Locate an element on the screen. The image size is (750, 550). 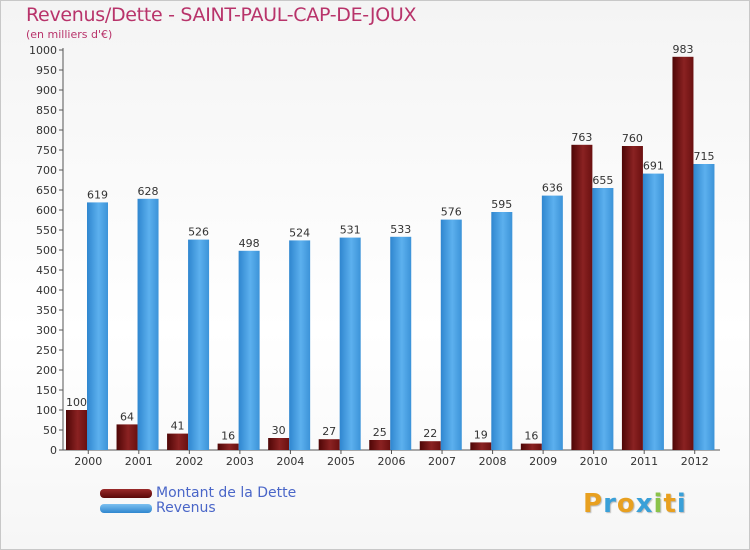
data-label: 526 is located at coordinates (198, 232).